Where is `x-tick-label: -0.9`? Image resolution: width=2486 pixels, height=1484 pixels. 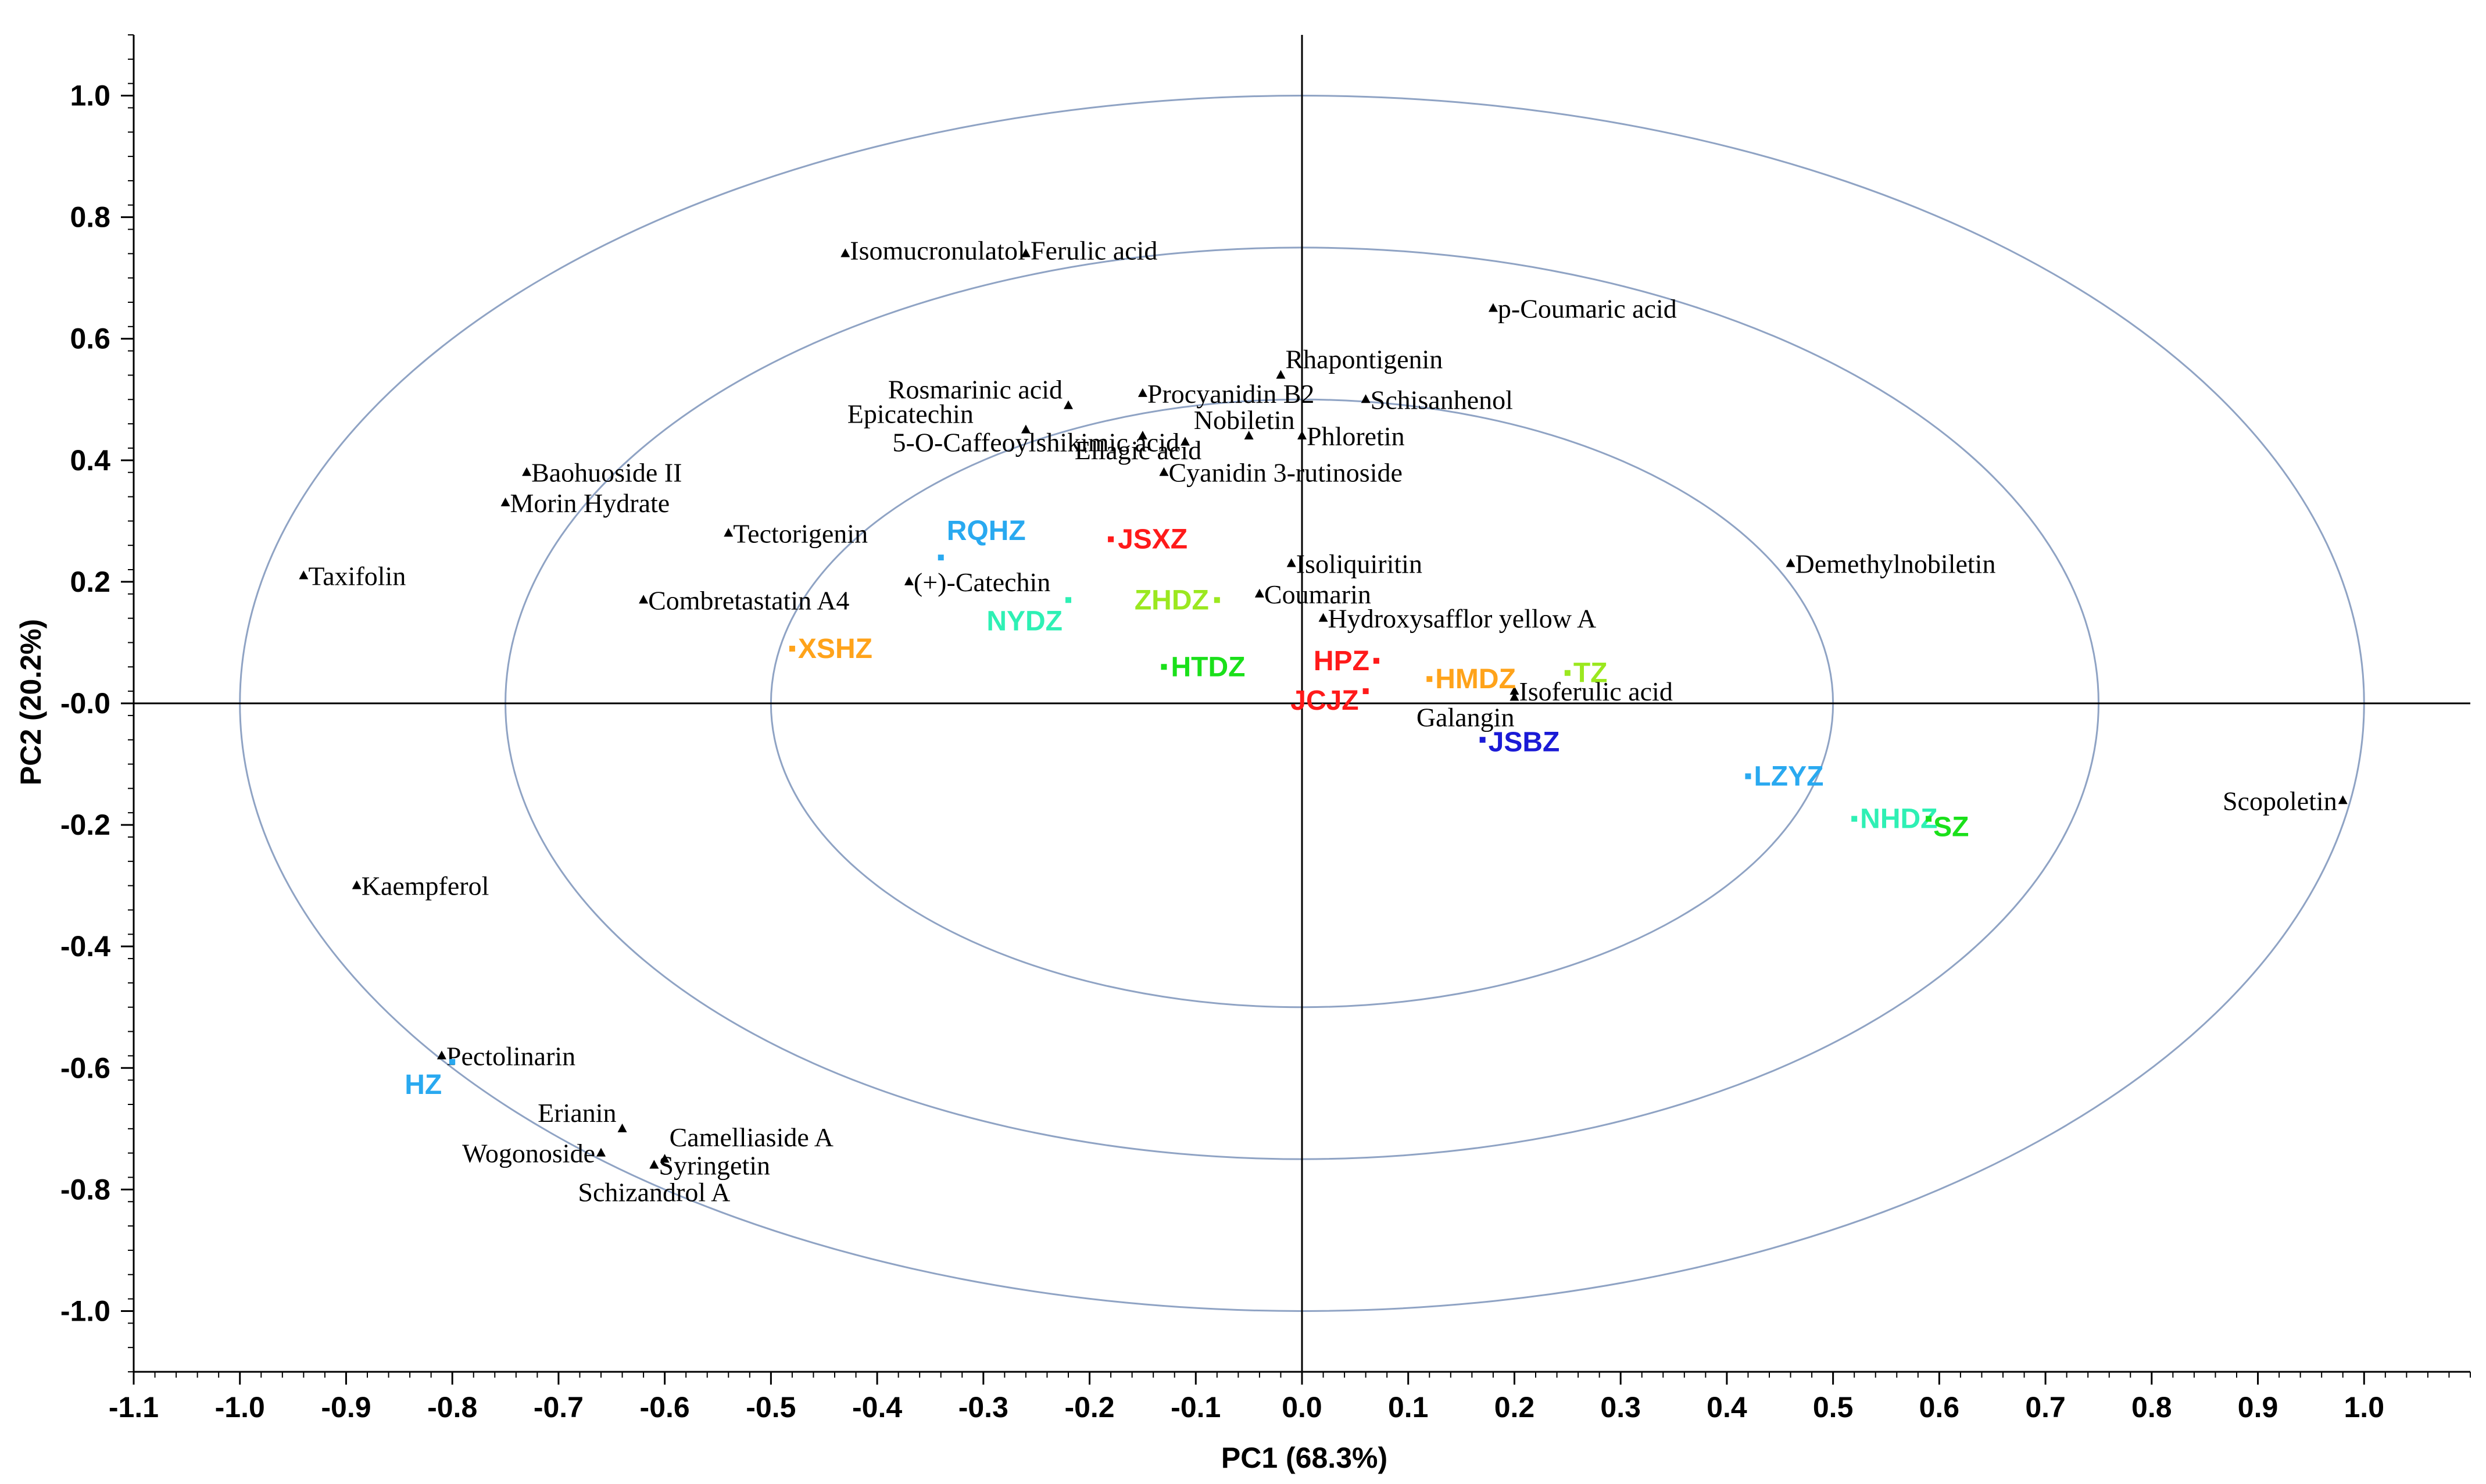
x-tick-label: -0.9 is located at coordinates (346, 1407).